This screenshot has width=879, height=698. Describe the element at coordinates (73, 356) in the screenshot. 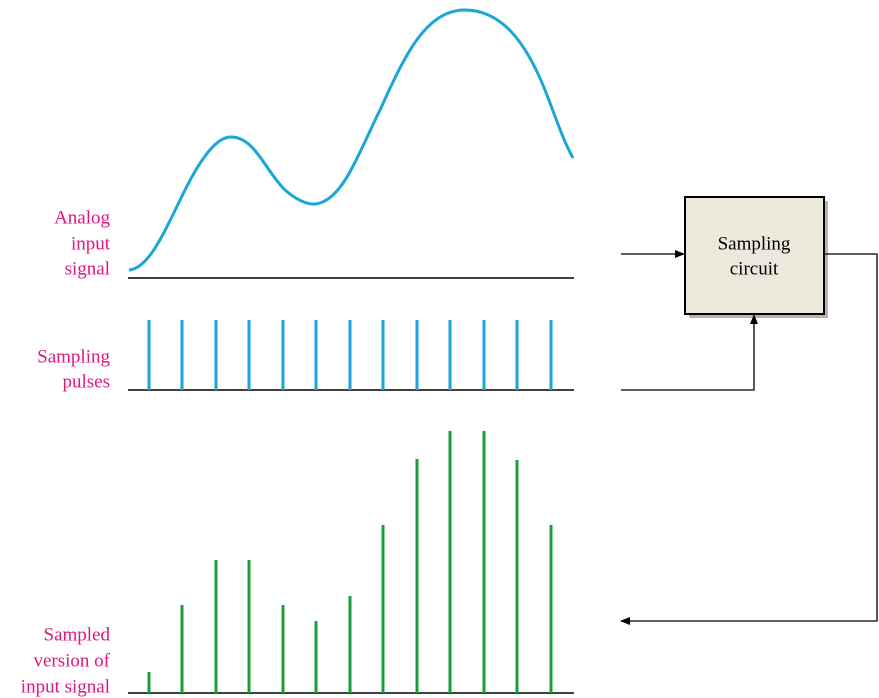

I see `label: Sampling` at that location.